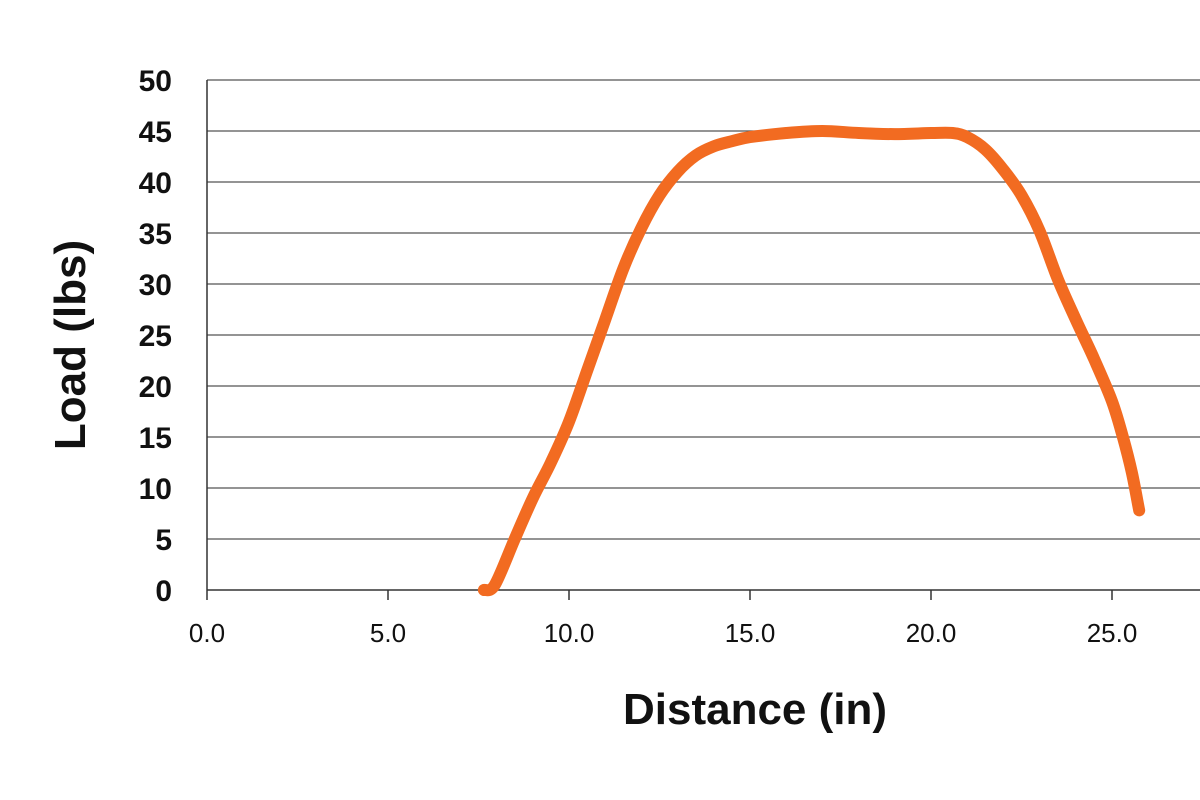  What do you see at coordinates (155, 285) in the screenshot?
I see `y-tick-label: 30` at bounding box center [155, 285].